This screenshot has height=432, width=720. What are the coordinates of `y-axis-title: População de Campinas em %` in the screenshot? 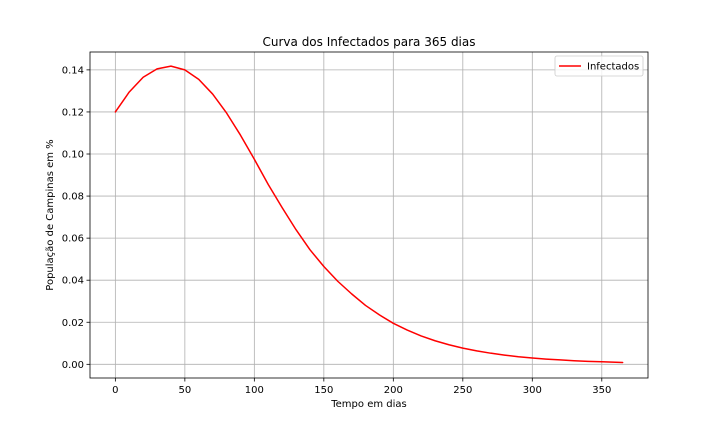 It's located at (50, 214).